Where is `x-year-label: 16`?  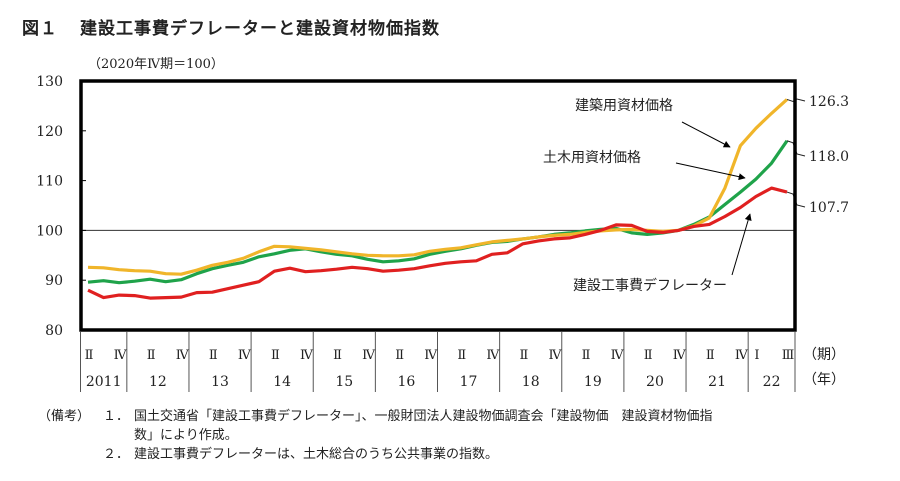 x-year-label: 16 is located at coordinates (407, 382).